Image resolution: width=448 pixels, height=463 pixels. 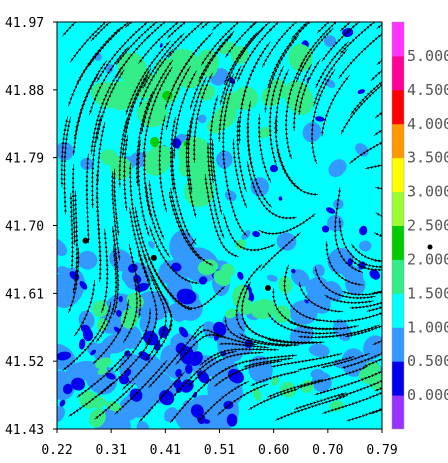 I want to click on x-tick-label: 0.51, so click(x=219, y=450).